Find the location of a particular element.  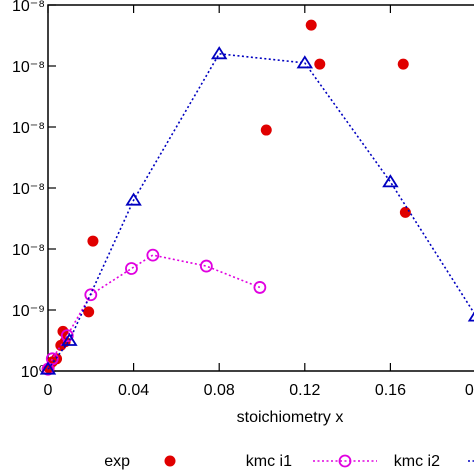

x-tick-label: 0.12 is located at coordinates (304, 390).